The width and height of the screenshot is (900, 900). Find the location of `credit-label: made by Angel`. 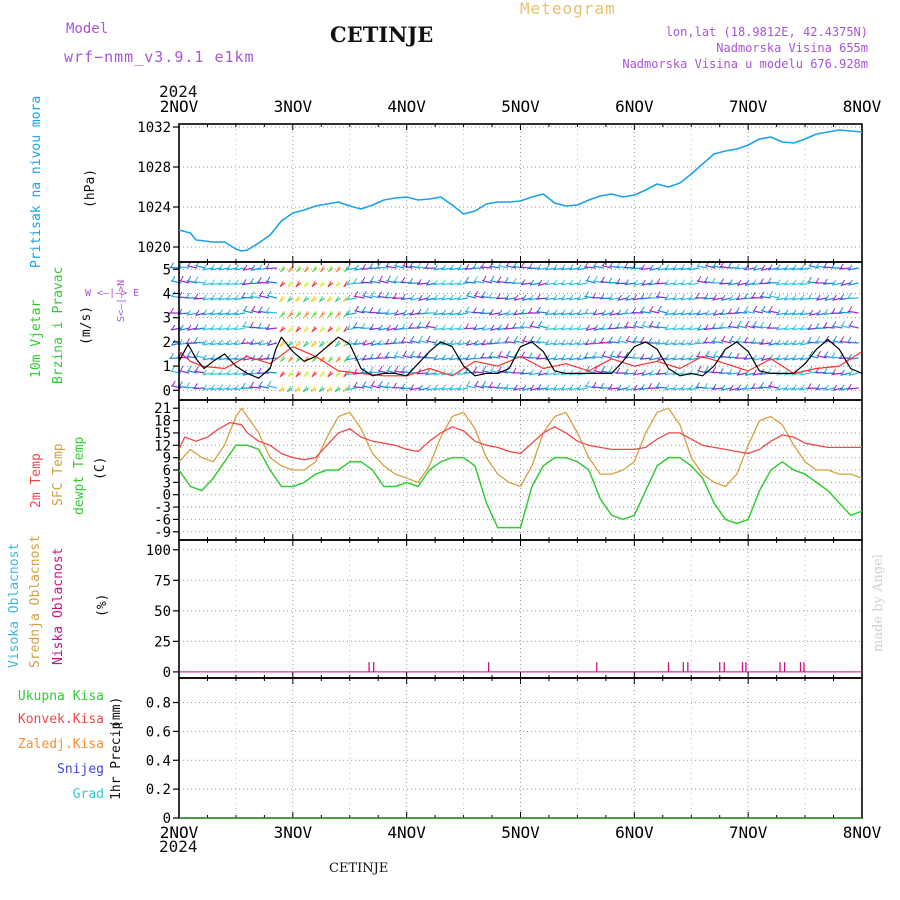

credit-label: made by Angel is located at coordinates (878, 603).